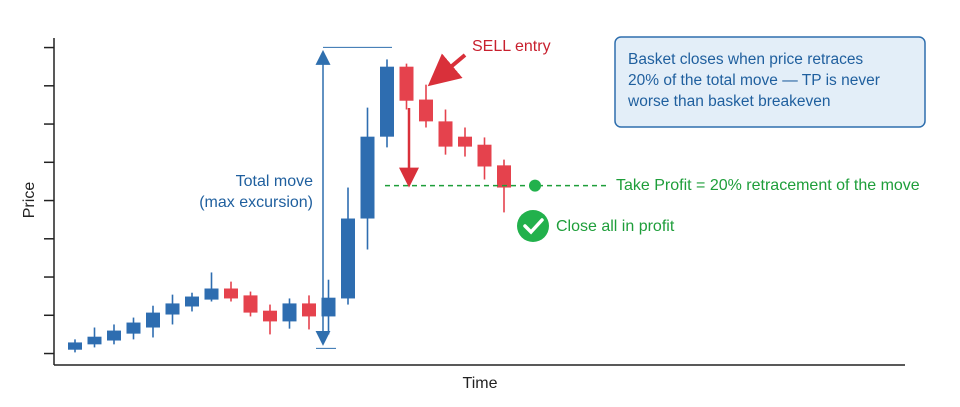 The image size is (960, 407). Describe the element at coordinates (29, 200) in the screenshot. I see `y-axis-label: Price` at that location.